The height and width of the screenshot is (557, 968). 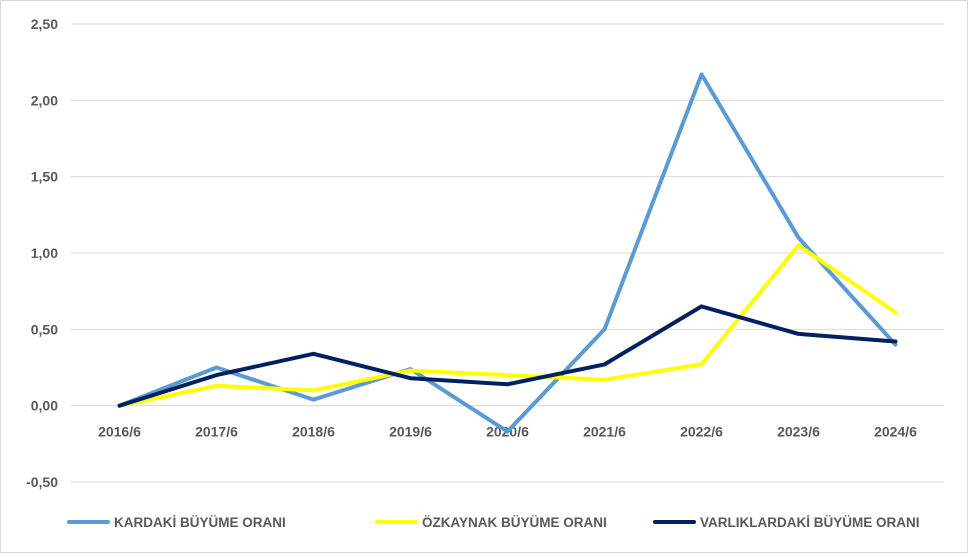 I want to click on x-tick-label: 2017/6, so click(x=216, y=432).